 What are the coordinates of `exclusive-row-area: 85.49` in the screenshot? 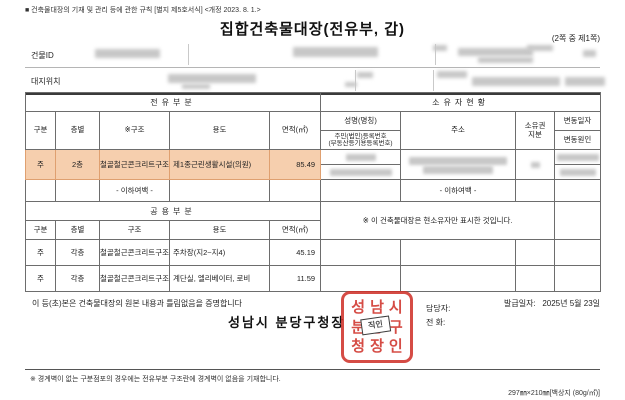 It's located at (295, 164).